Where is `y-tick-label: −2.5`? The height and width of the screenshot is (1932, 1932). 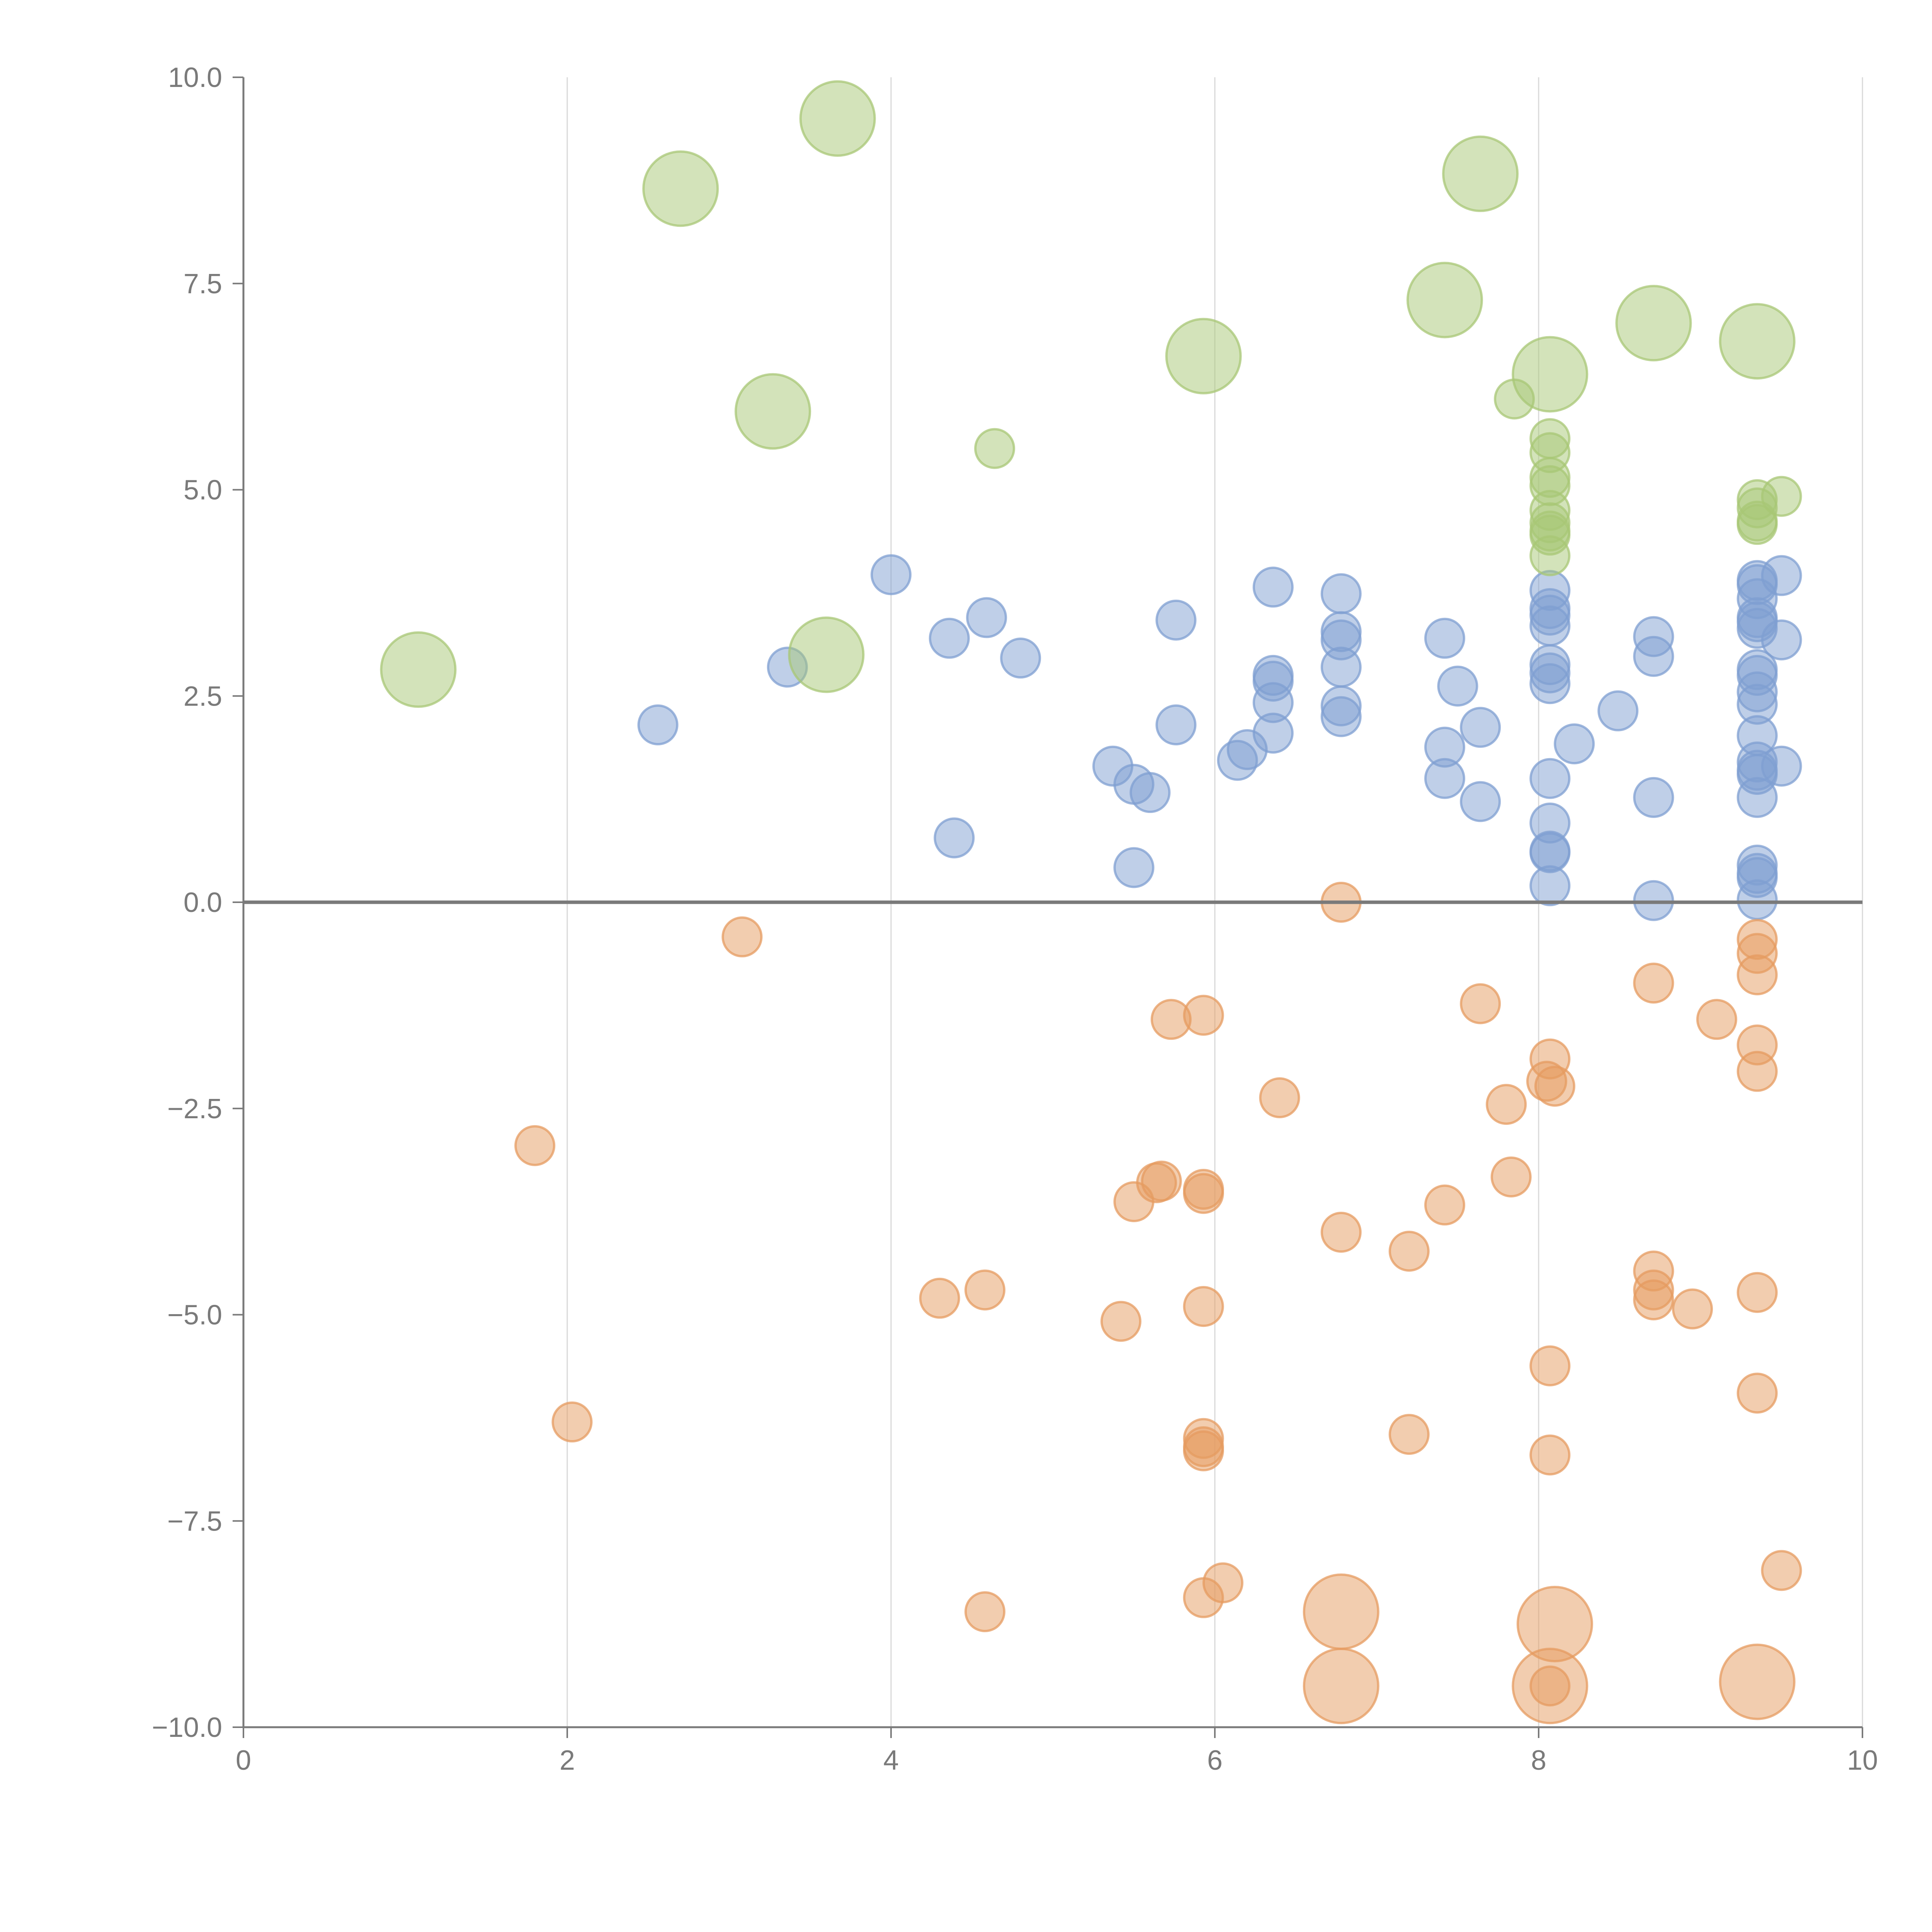 y-tick-label: −2.5 is located at coordinates (194, 1109).